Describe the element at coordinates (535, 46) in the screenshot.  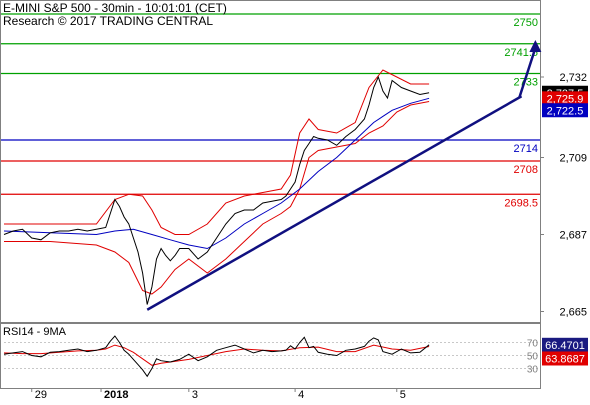
I see `projection-arrowhead` at that location.